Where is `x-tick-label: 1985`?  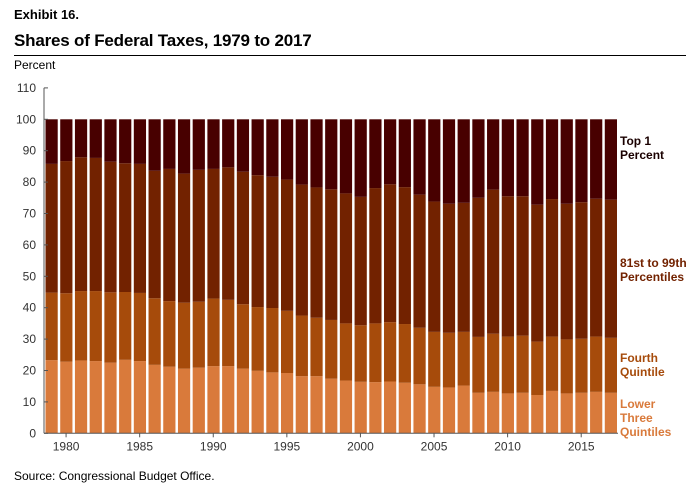 x-tick-label: 1985 is located at coordinates (139, 446).